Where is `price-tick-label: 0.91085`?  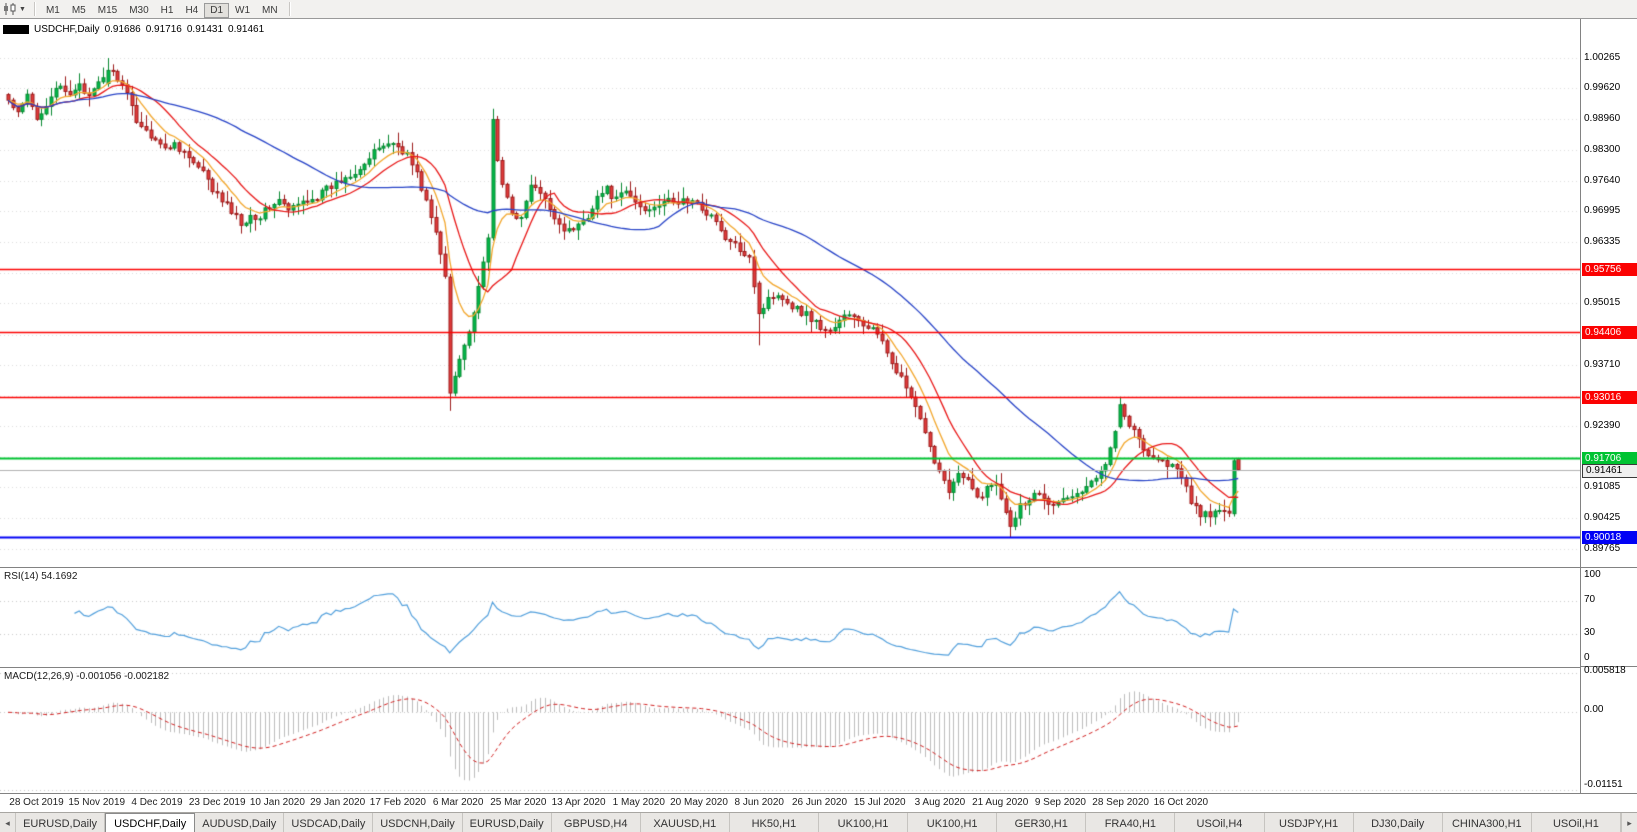
price-tick-label: 0.91085 is located at coordinates (1602, 486).